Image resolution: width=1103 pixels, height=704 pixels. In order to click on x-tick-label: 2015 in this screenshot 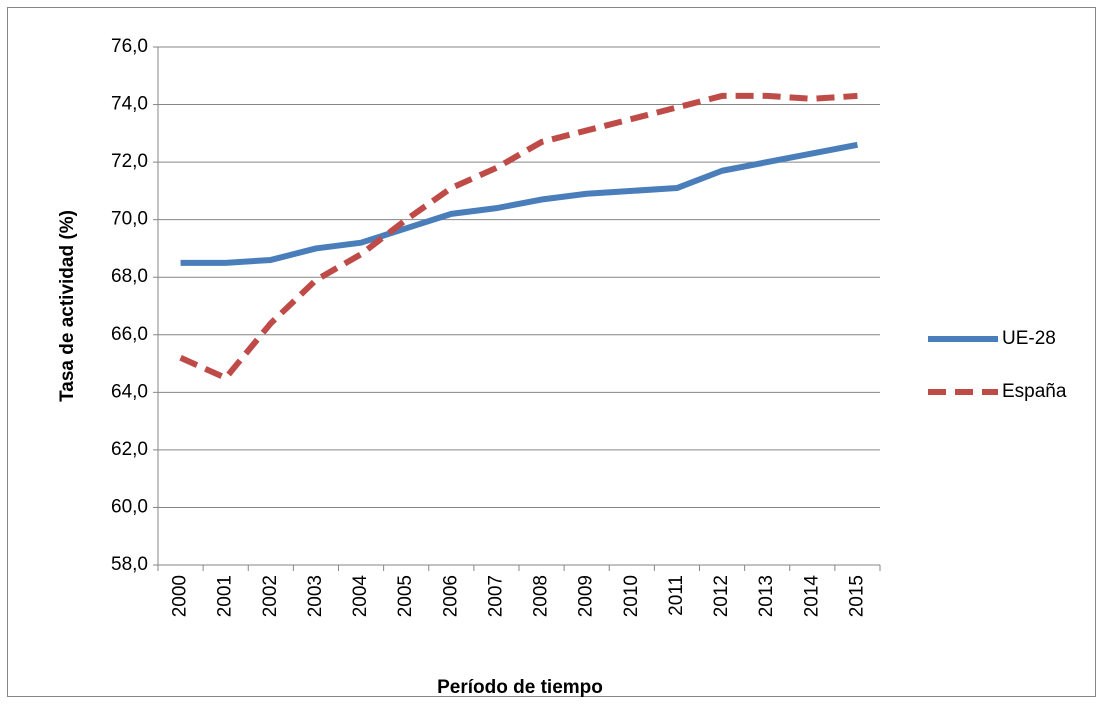, I will do `click(856, 596)`.